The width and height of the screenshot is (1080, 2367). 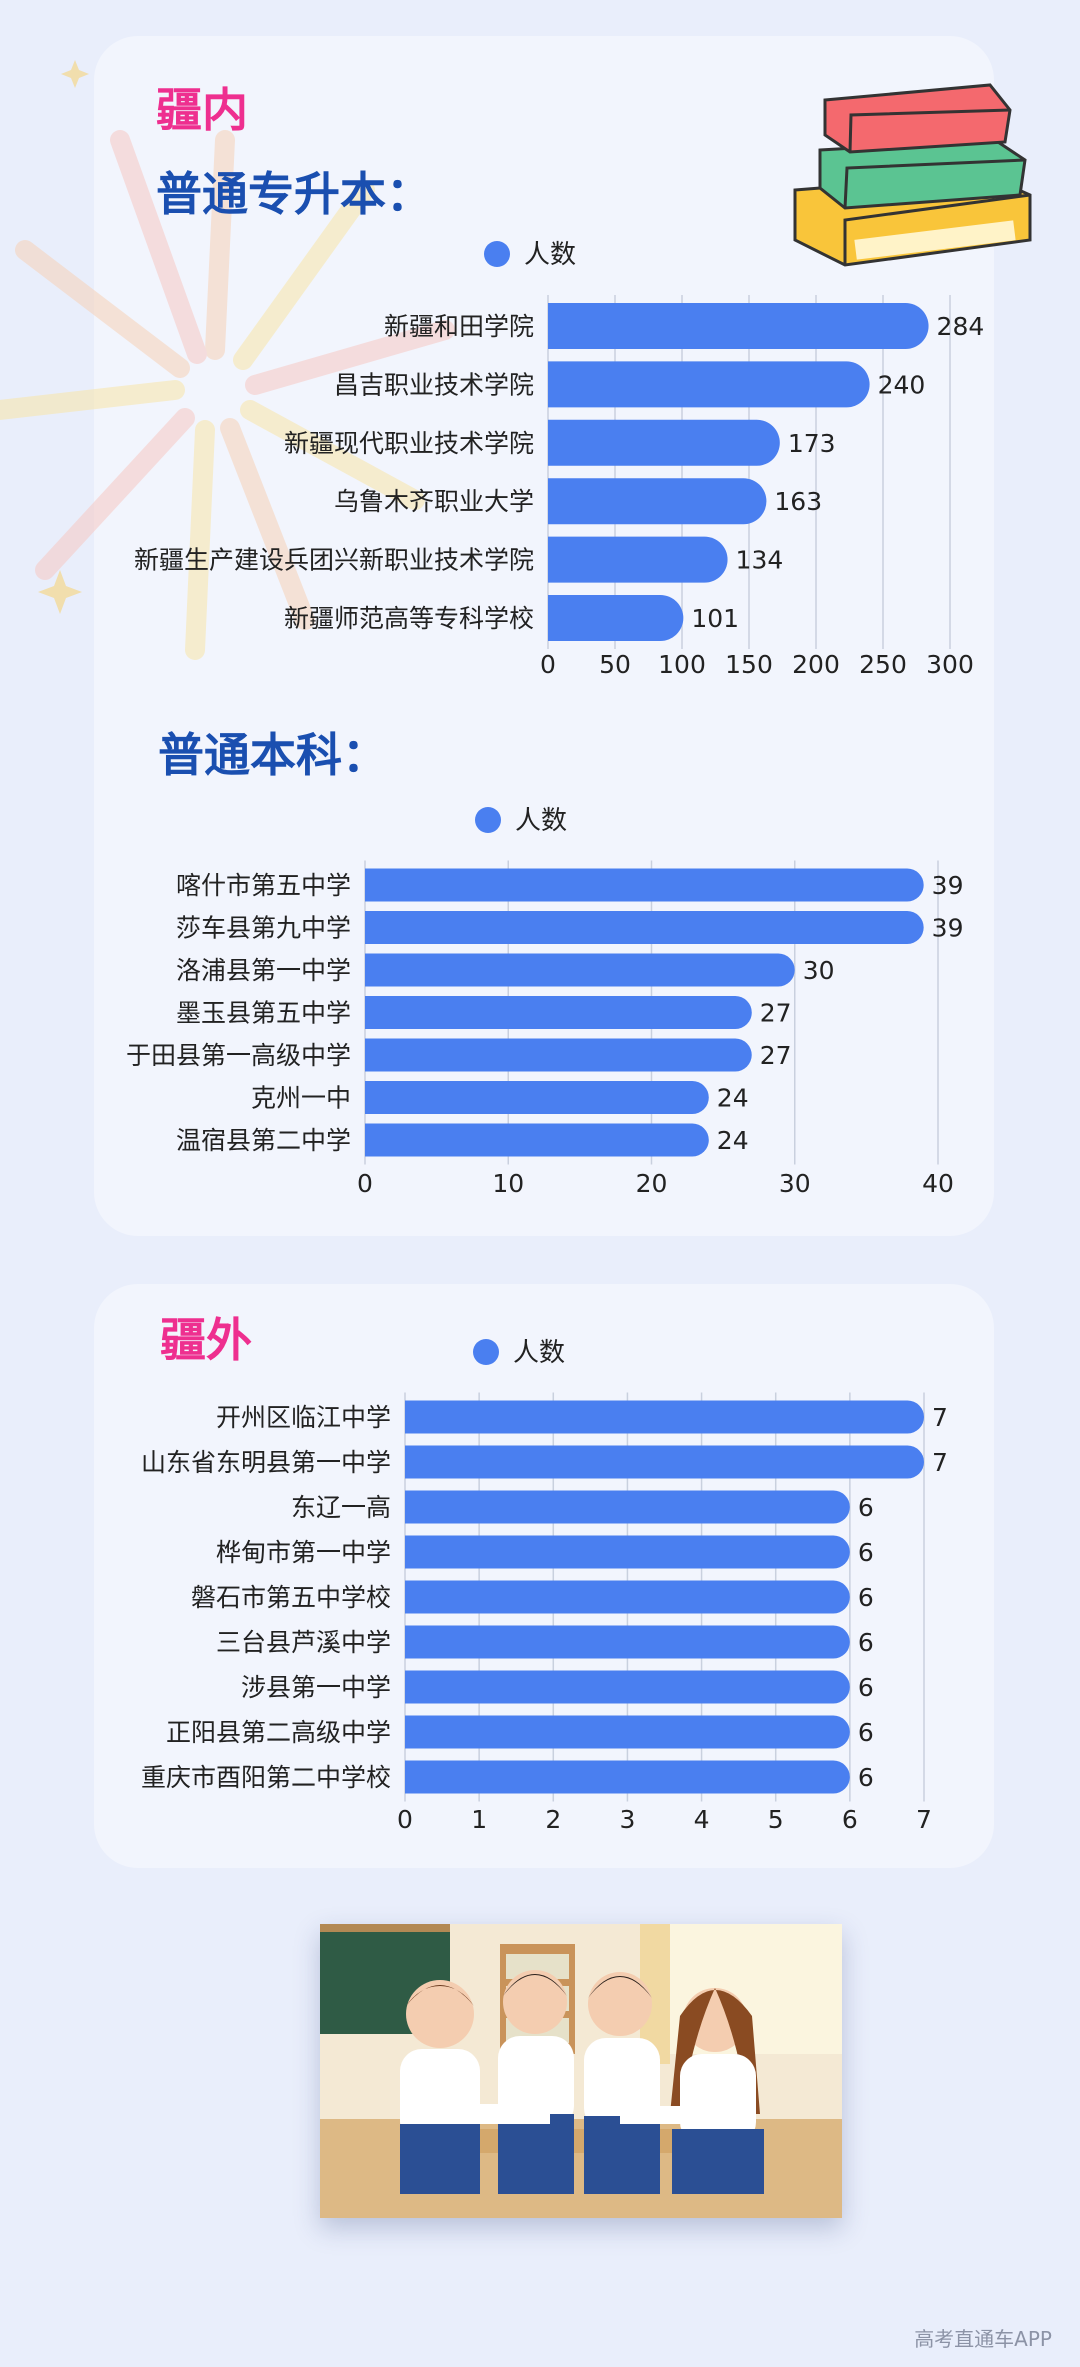 What do you see at coordinates (983, 2339) in the screenshot?
I see `watermark: 高考直通车APP` at bounding box center [983, 2339].